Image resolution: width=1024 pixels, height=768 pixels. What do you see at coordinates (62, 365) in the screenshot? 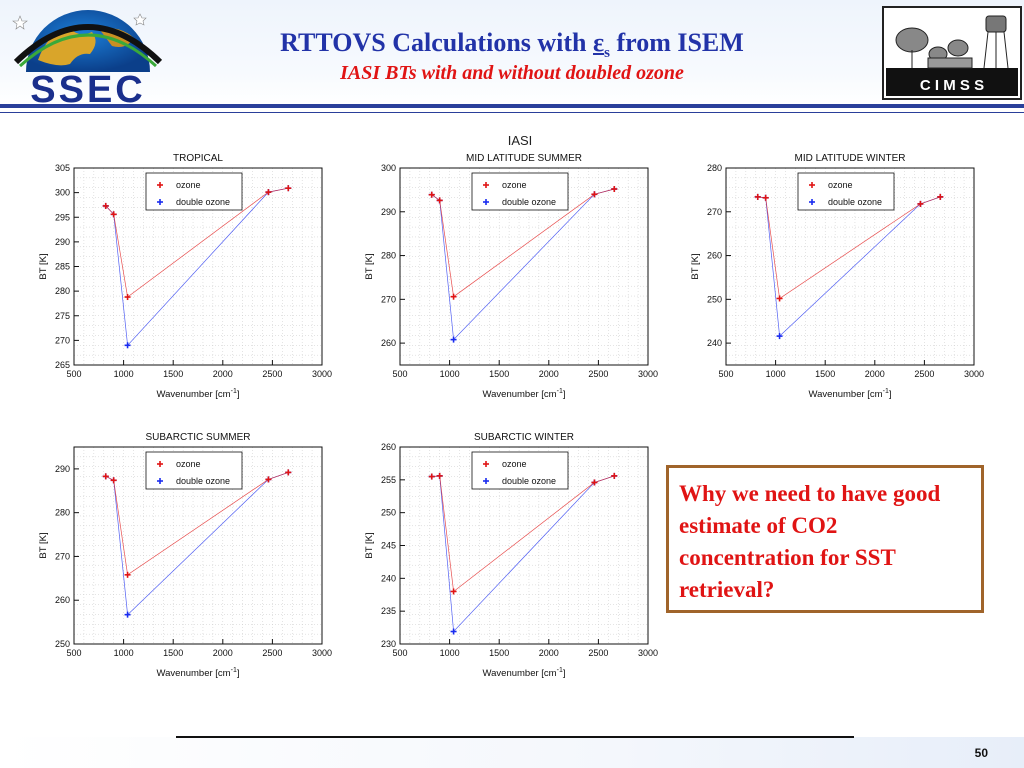
I see `y-tick-label: 265` at bounding box center [62, 365].